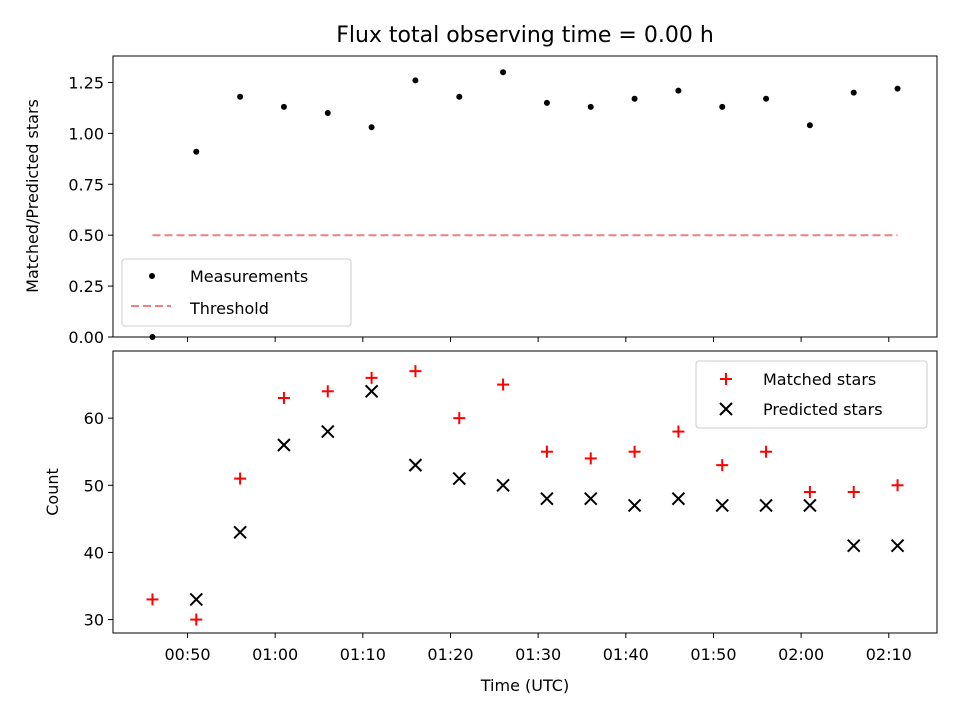  Describe the element at coordinates (801, 654) in the screenshot. I see `x-tick-label: 02:00` at that location.